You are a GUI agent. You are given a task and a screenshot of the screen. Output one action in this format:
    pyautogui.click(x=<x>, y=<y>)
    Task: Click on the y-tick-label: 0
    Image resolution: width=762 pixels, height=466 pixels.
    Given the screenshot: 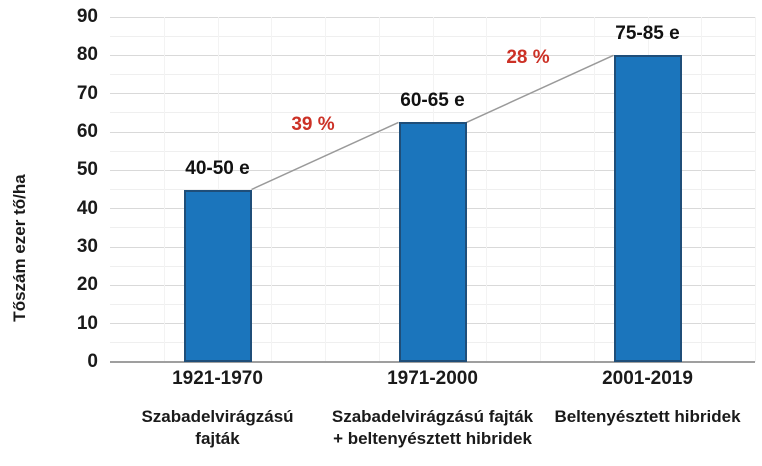 What is the action you would take?
    pyautogui.click(x=92, y=361)
    